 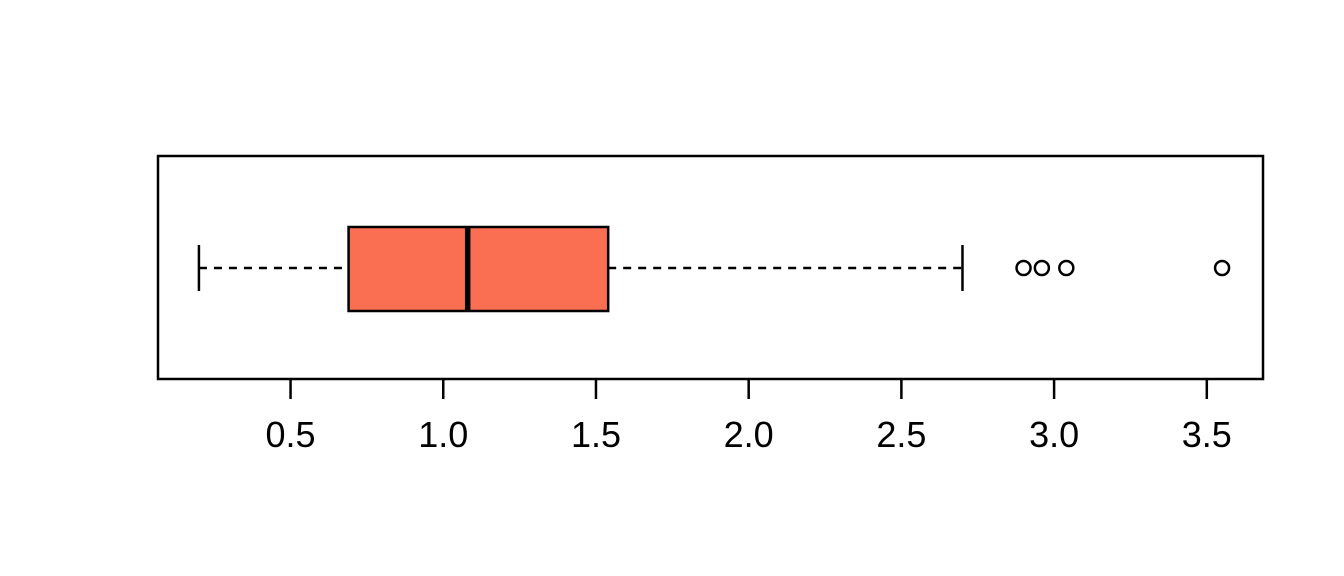 What do you see at coordinates (443, 434) in the screenshot?
I see `x-tick-label: 1.0` at bounding box center [443, 434].